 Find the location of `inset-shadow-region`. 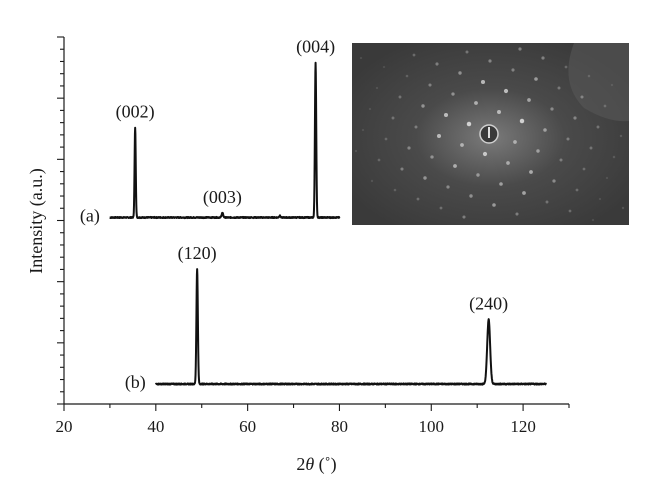

inset-shadow-region is located at coordinates (598, 82).